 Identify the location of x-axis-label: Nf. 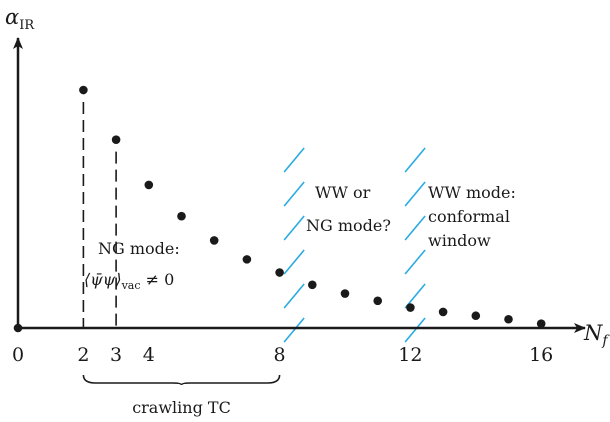
(596, 335).